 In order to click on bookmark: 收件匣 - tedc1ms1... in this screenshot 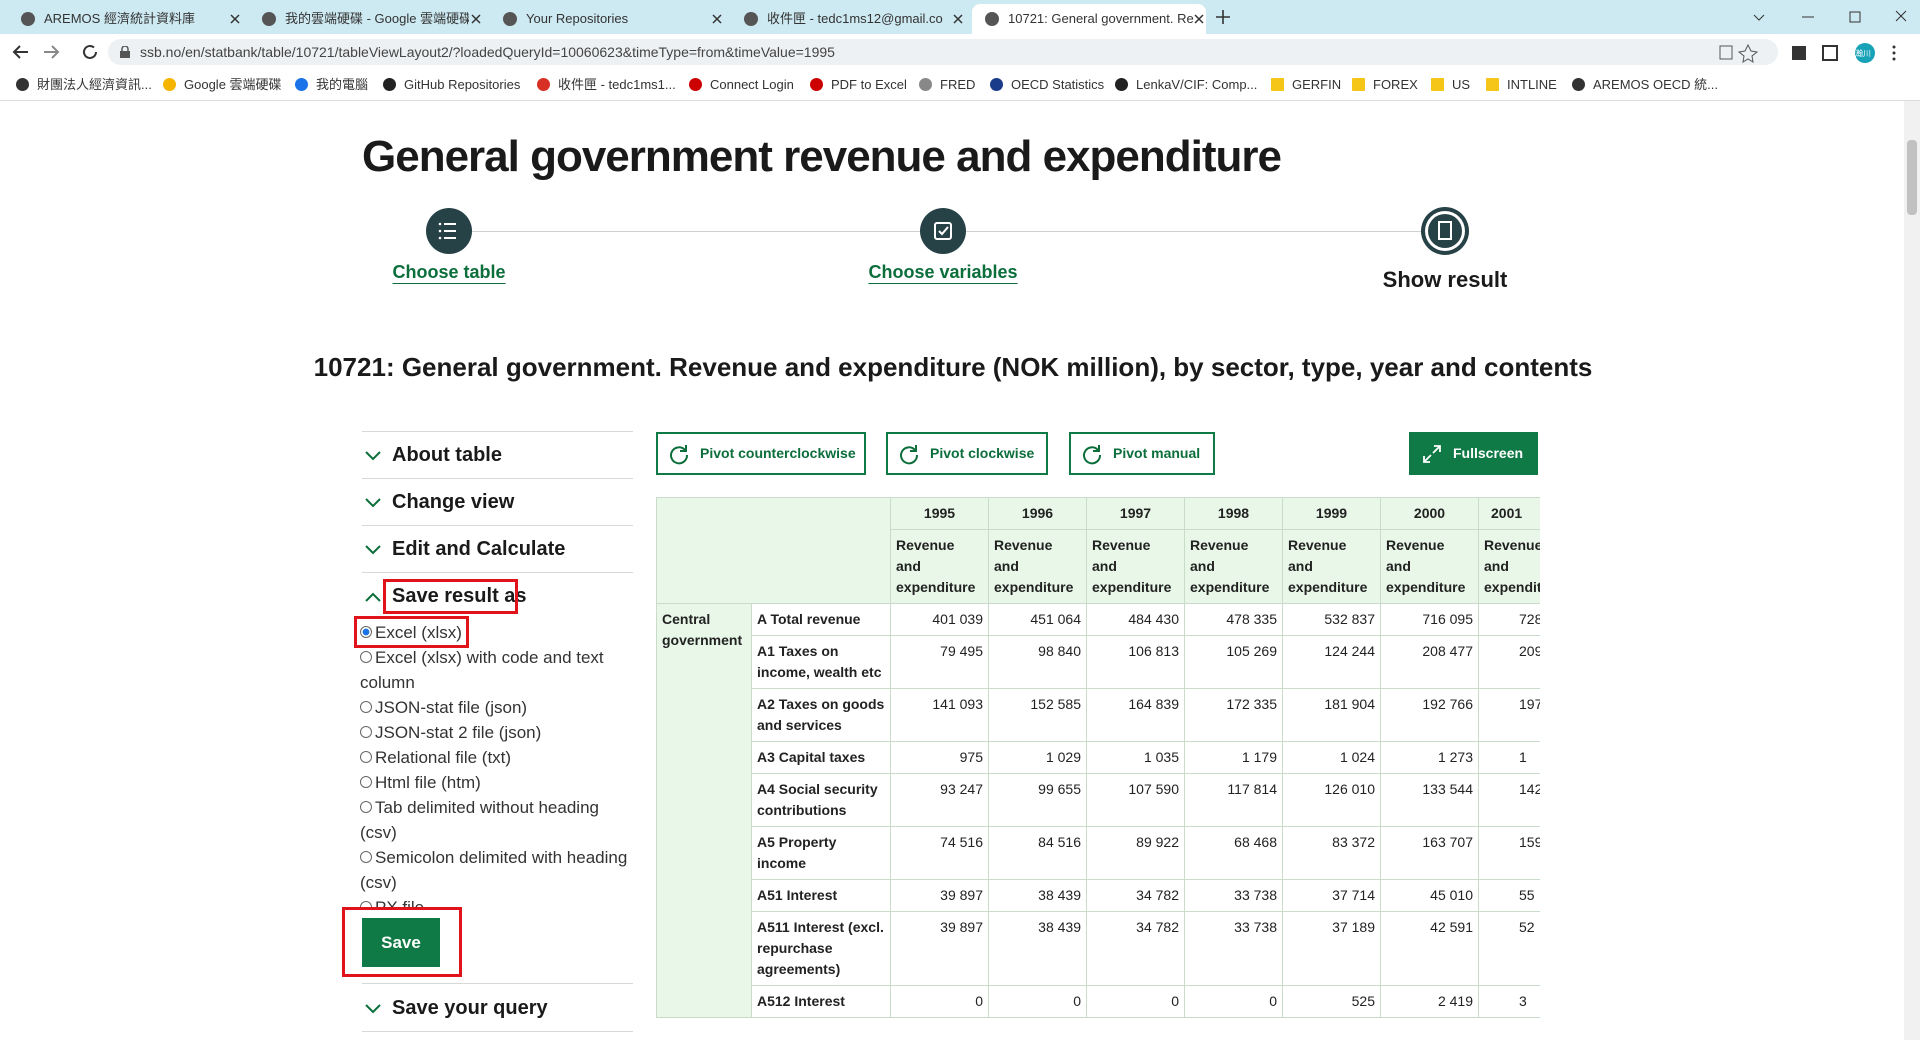, I will do `click(617, 84)`.